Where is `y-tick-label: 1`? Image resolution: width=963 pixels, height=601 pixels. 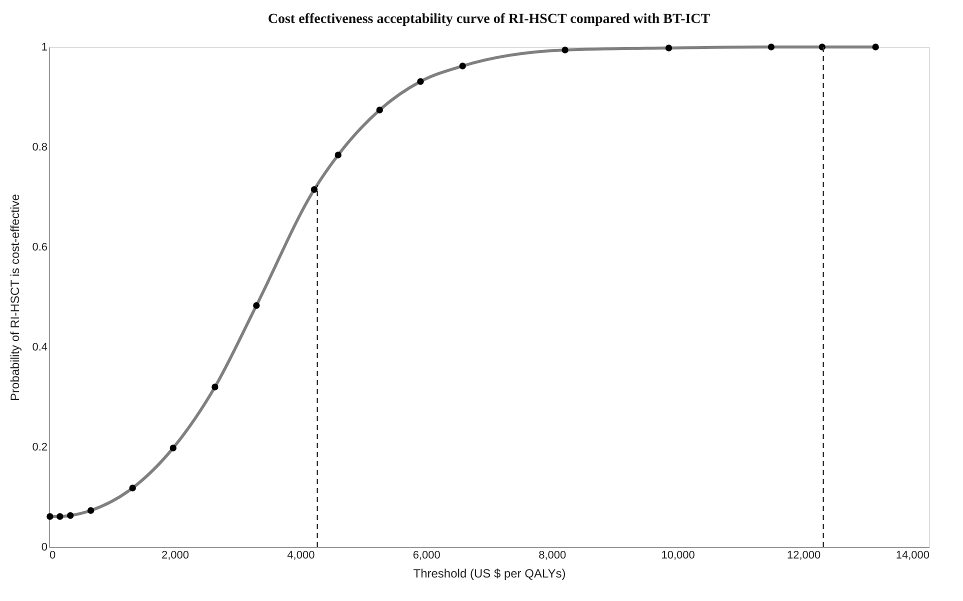
y-tick-label: 1 is located at coordinates (44, 48).